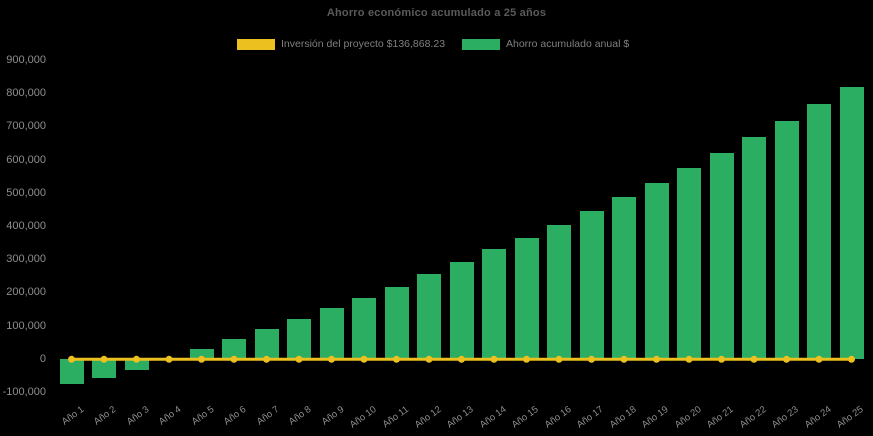 This screenshot has width=873, height=436. I want to click on y-axis-tick-label-600000: 600,000, so click(26, 159).